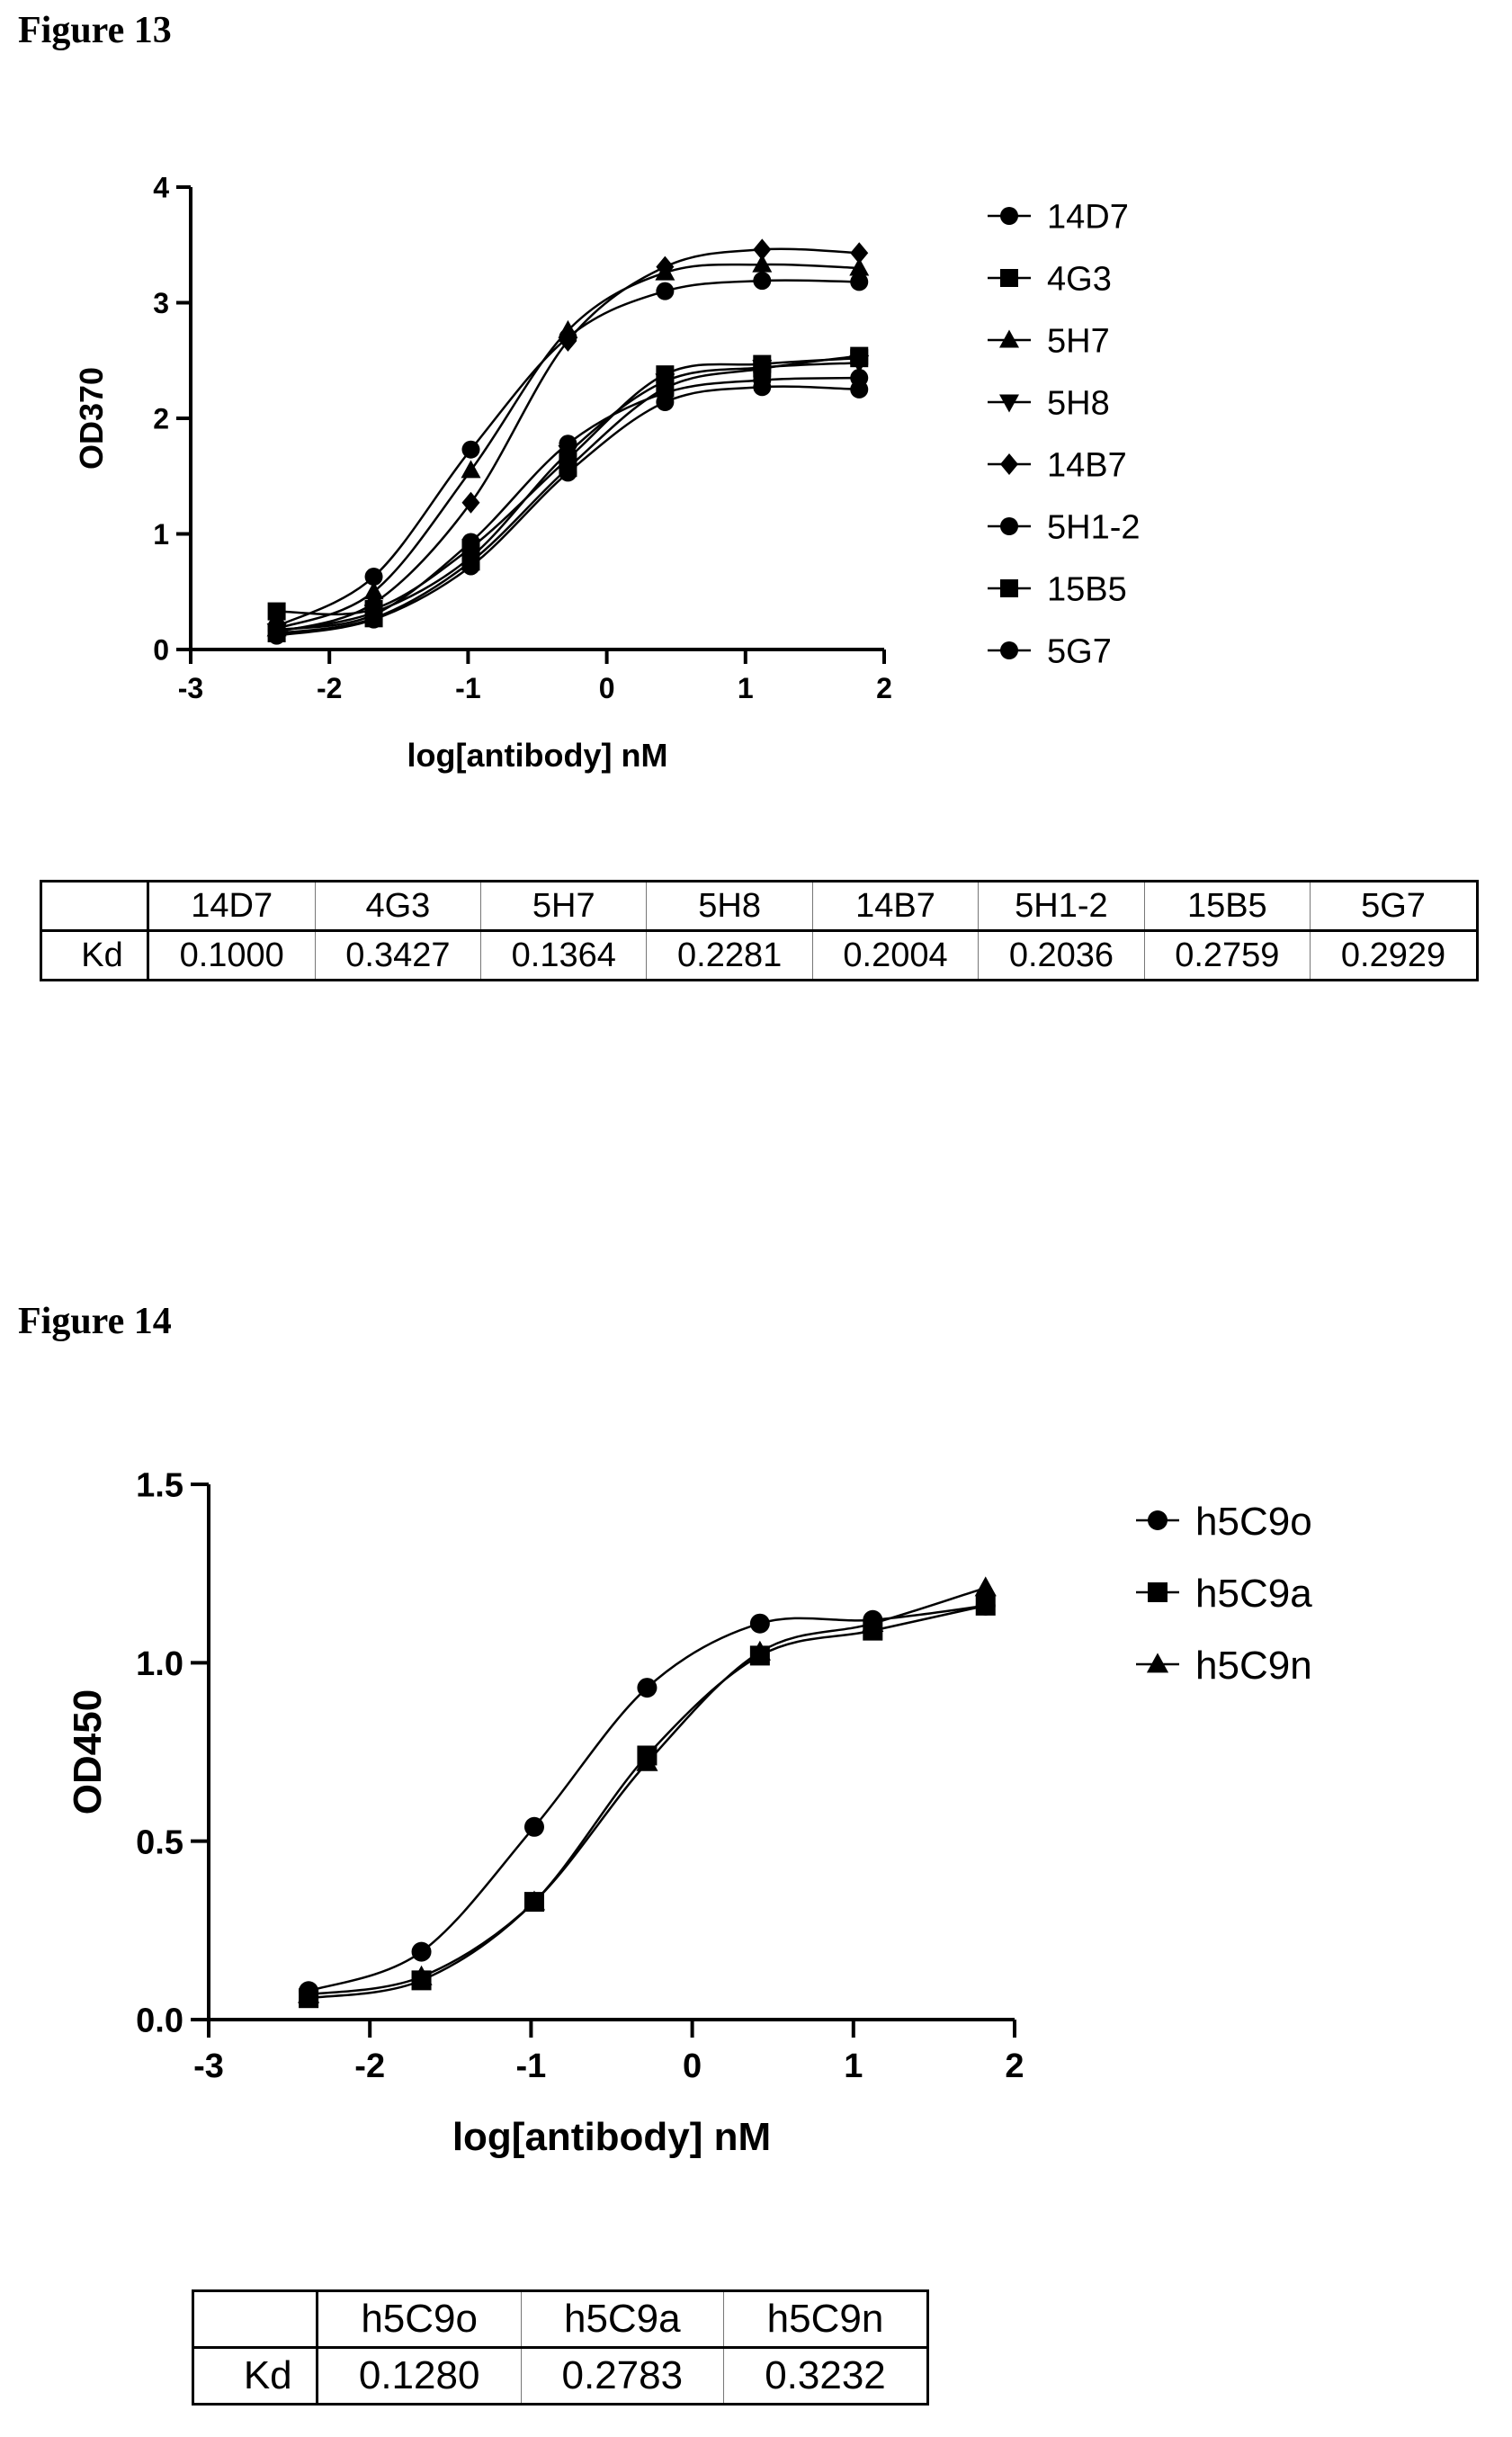 The width and height of the screenshot is (1512, 2437). Describe the element at coordinates (622, 2319) in the screenshot. I see `table-column-header: h5C9a` at that location.